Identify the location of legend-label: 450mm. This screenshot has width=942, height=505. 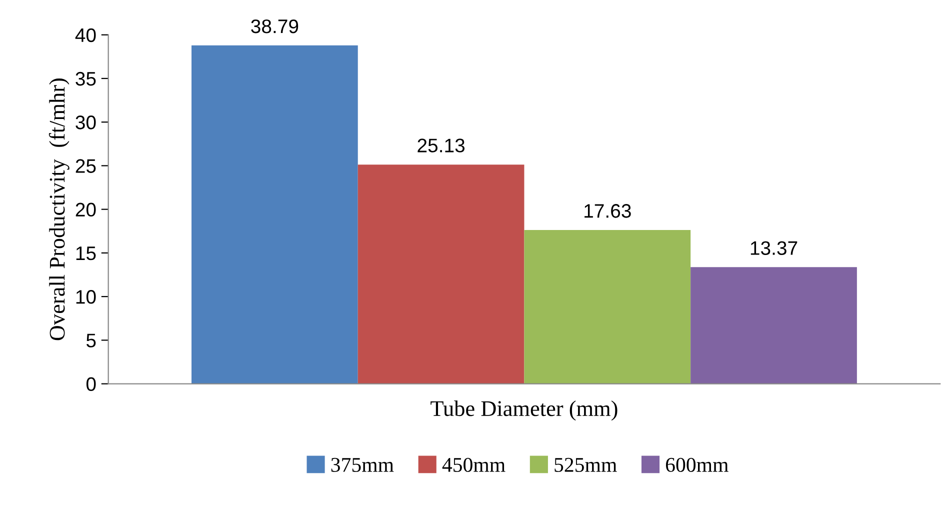
(474, 465).